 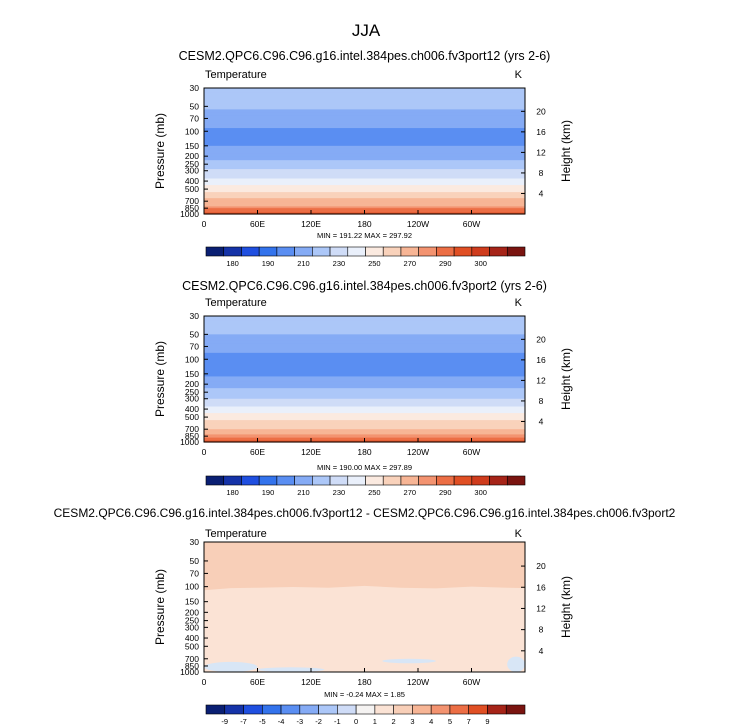 I want to click on colorbar-label: 1, so click(x=375, y=721).